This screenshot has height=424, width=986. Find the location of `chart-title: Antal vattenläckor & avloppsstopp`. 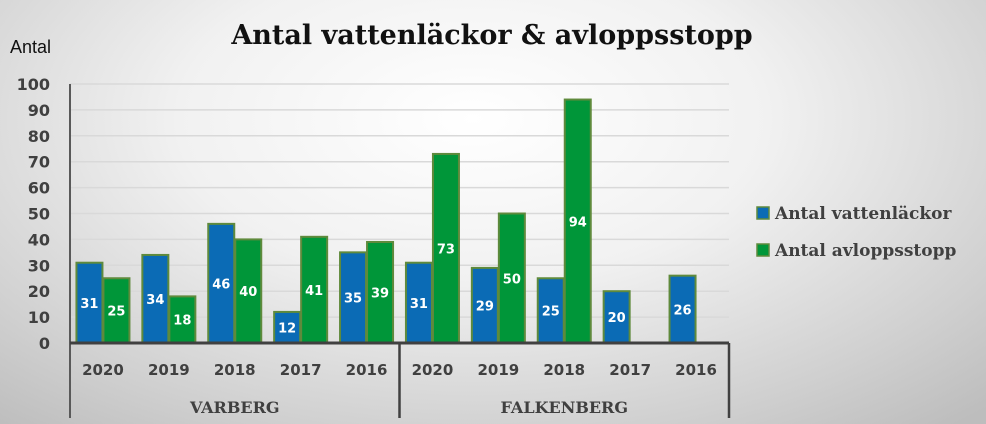

chart-title: Antal vattenläckor & avloppsstopp is located at coordinates (491, 35).